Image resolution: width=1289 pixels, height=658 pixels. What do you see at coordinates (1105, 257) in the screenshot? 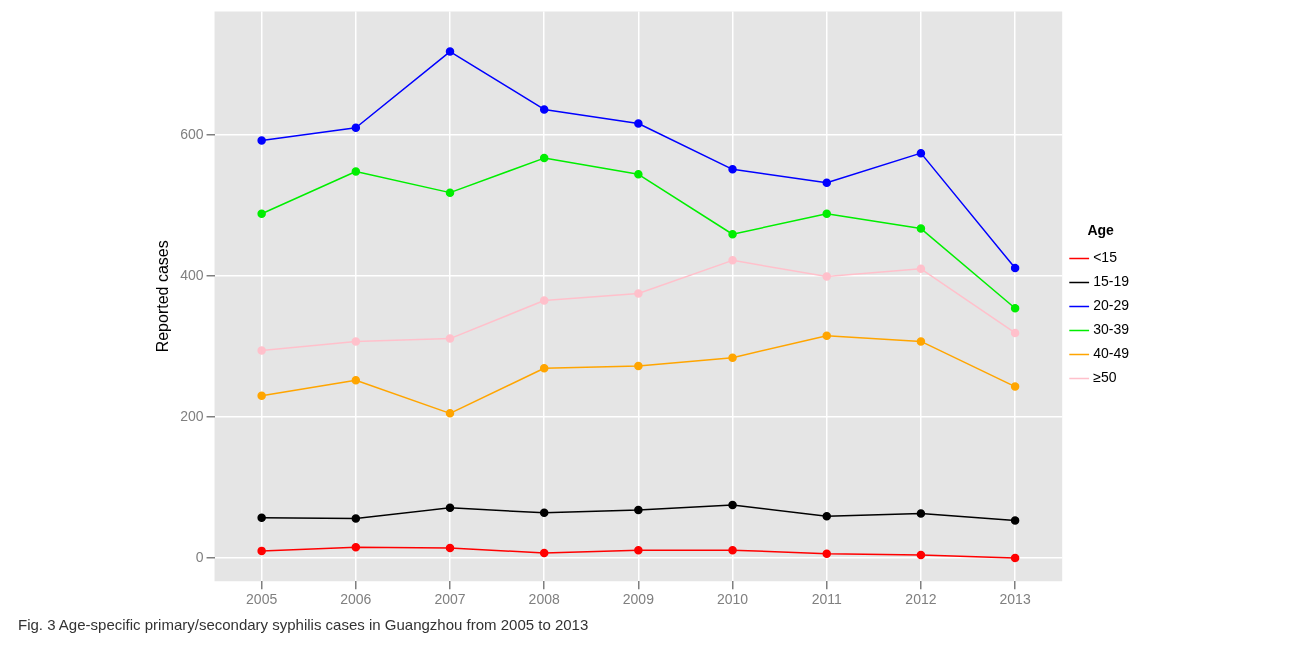
I see `legend-label: <15` at bounding box center [1105, 257].